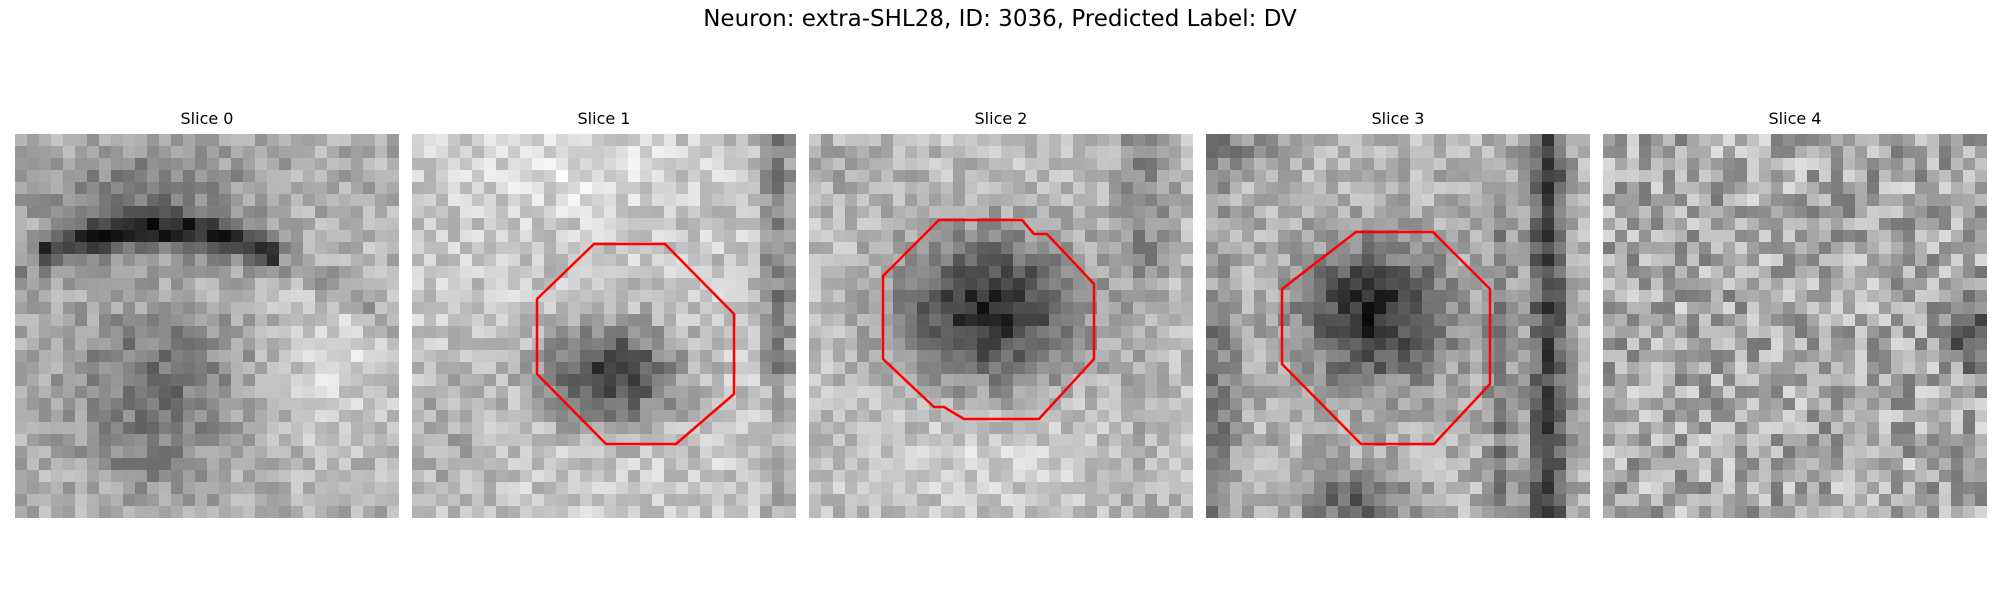  I want to click on slice-panel-0: Slice 0, so click(207, 313).